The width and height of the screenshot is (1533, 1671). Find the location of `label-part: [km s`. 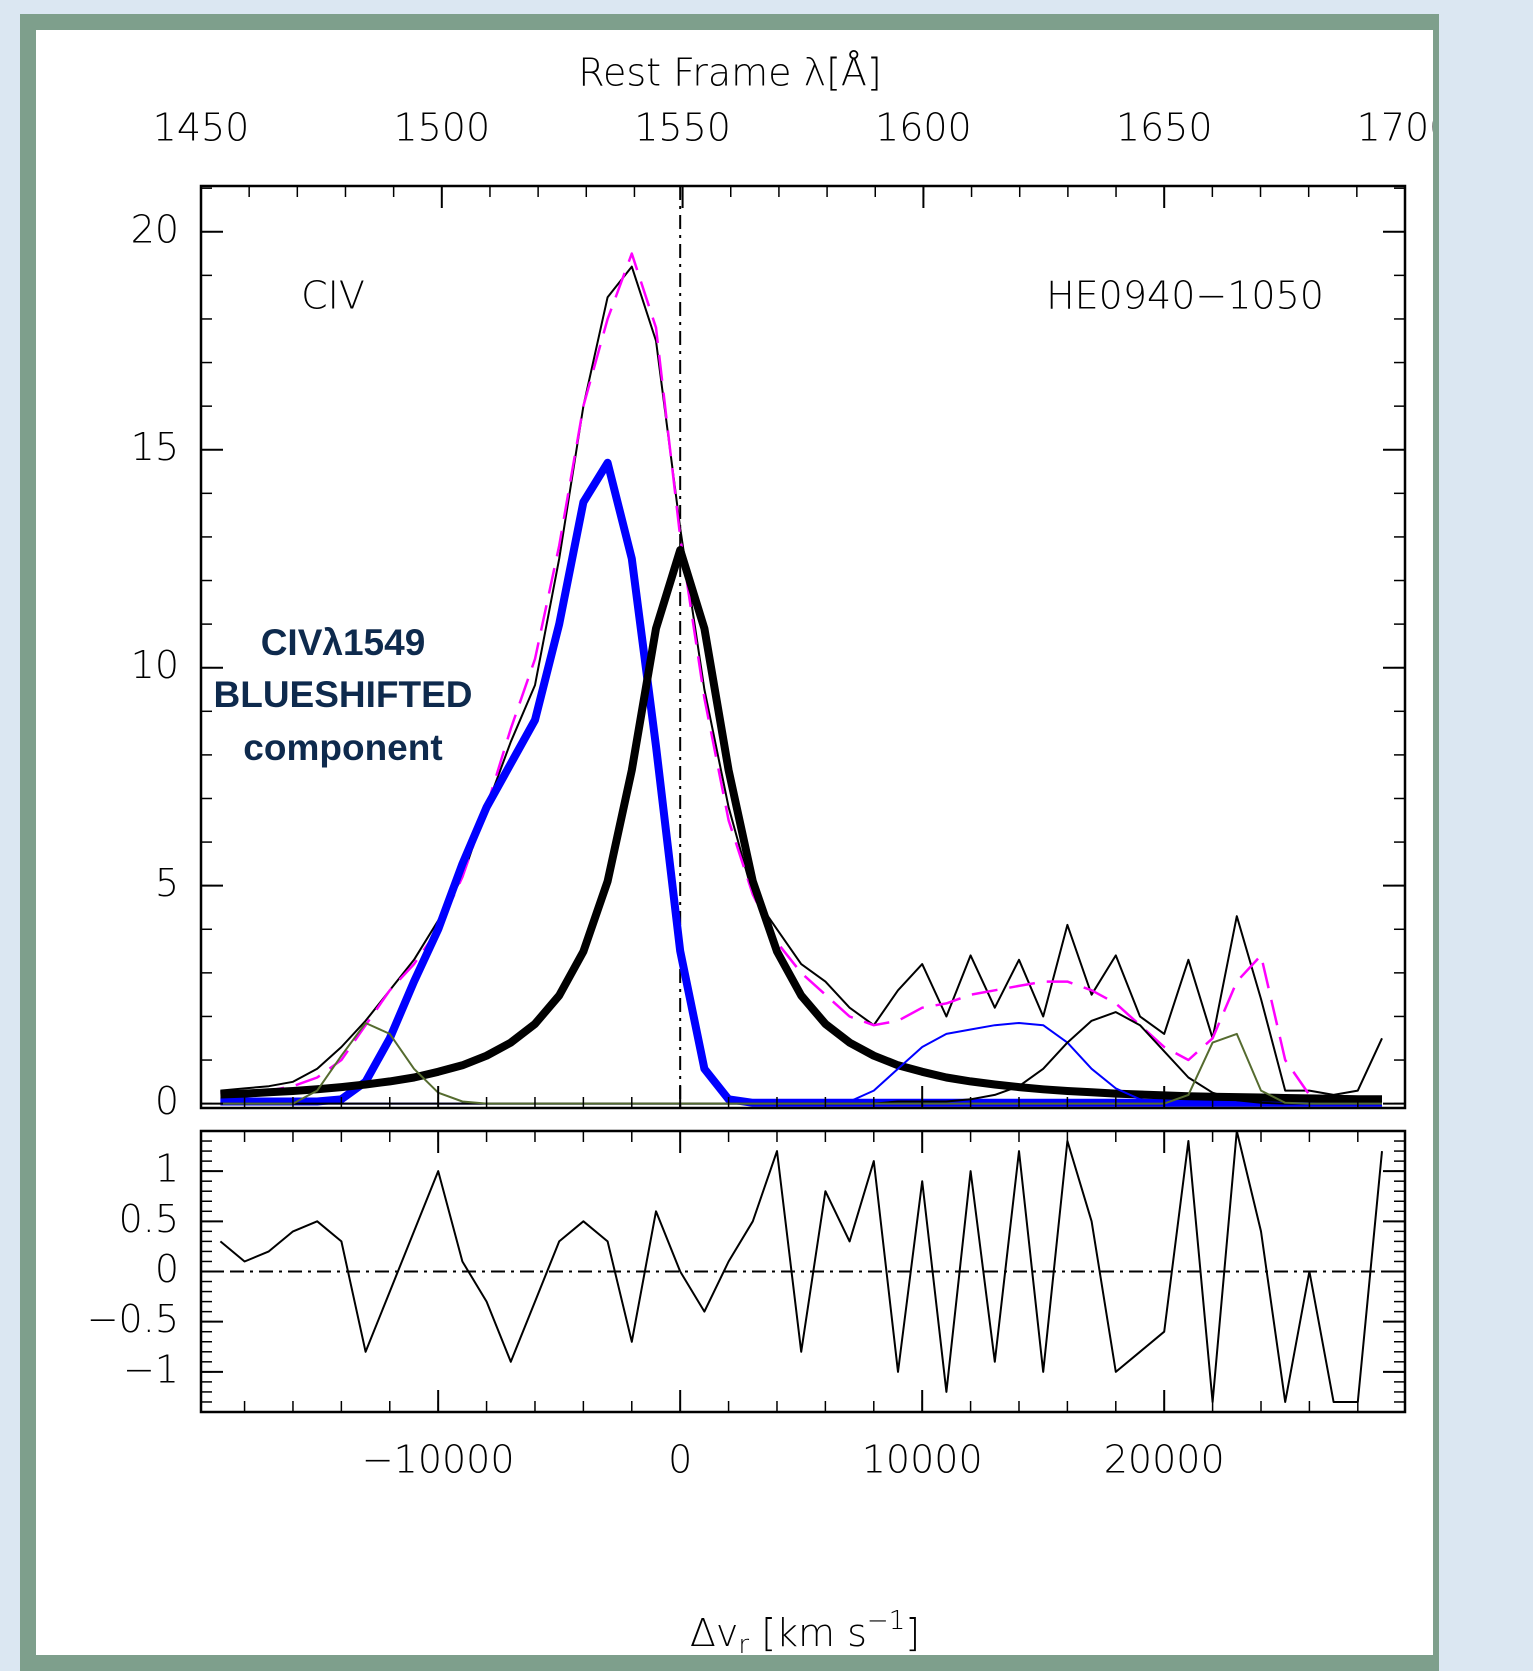

label-part: [km s is located at coordinates (808, 1633).